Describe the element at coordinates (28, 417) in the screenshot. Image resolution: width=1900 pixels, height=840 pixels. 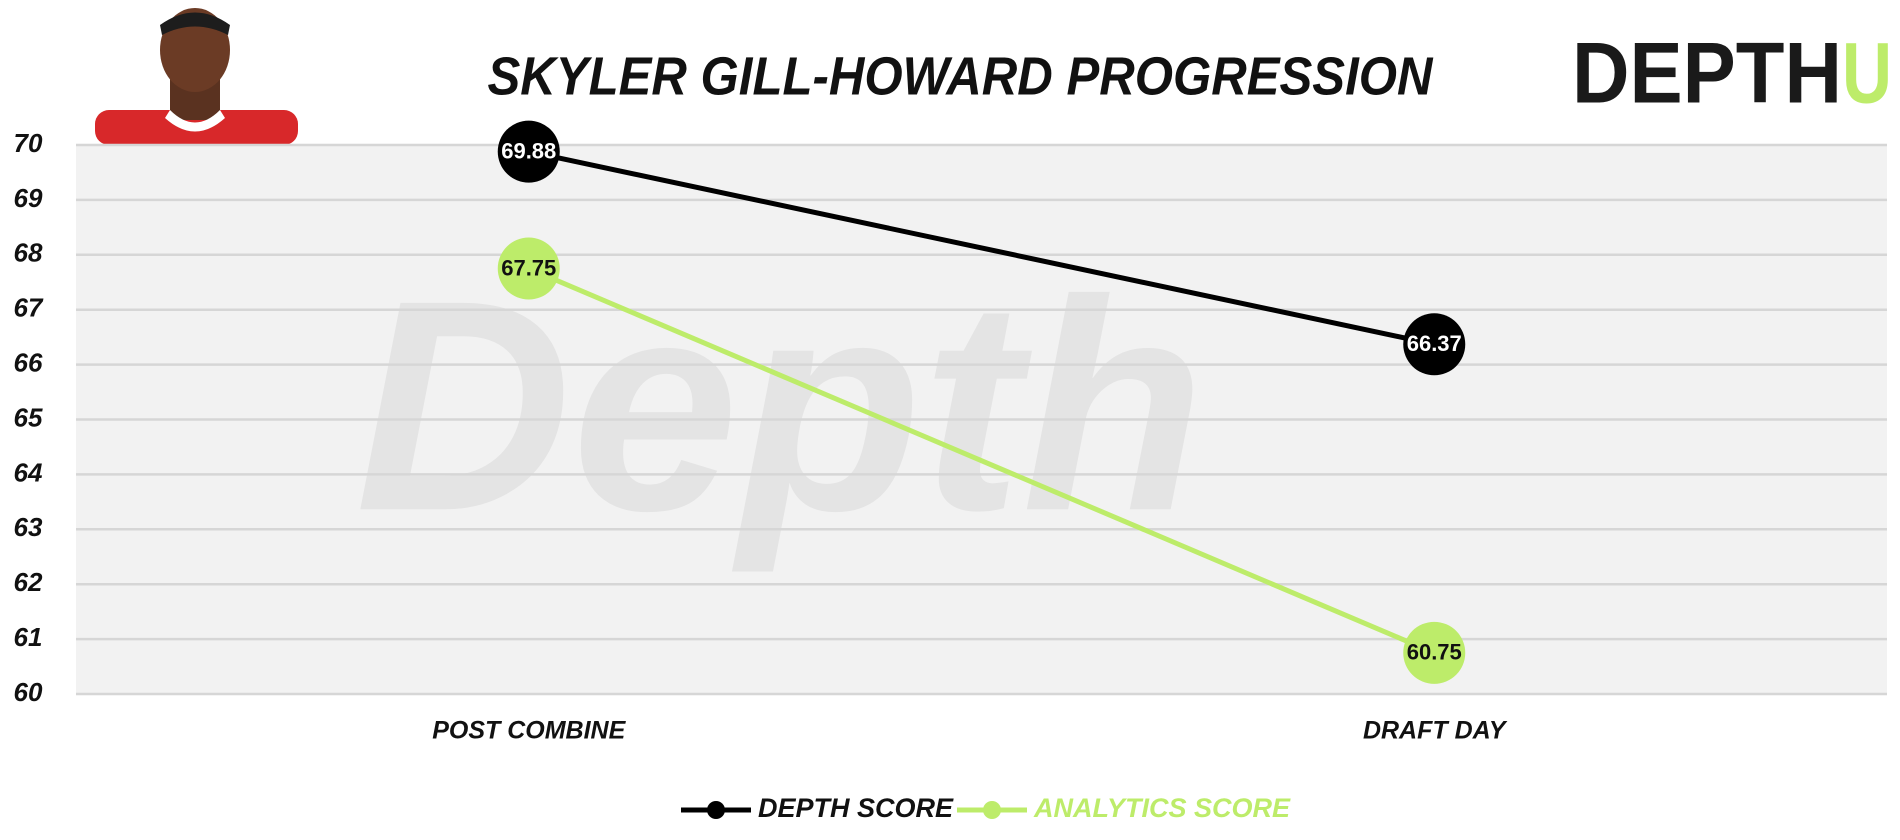
I see `y-tick-label: 65` at that location.